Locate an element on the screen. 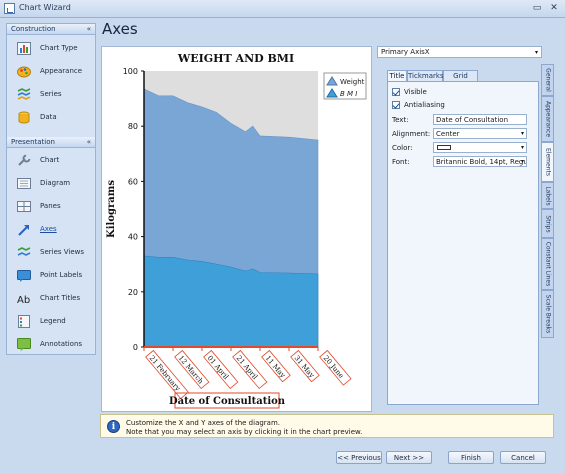 The width and height of the screenshot is (565, 474). series-icon is located at coordinates (24, 94).